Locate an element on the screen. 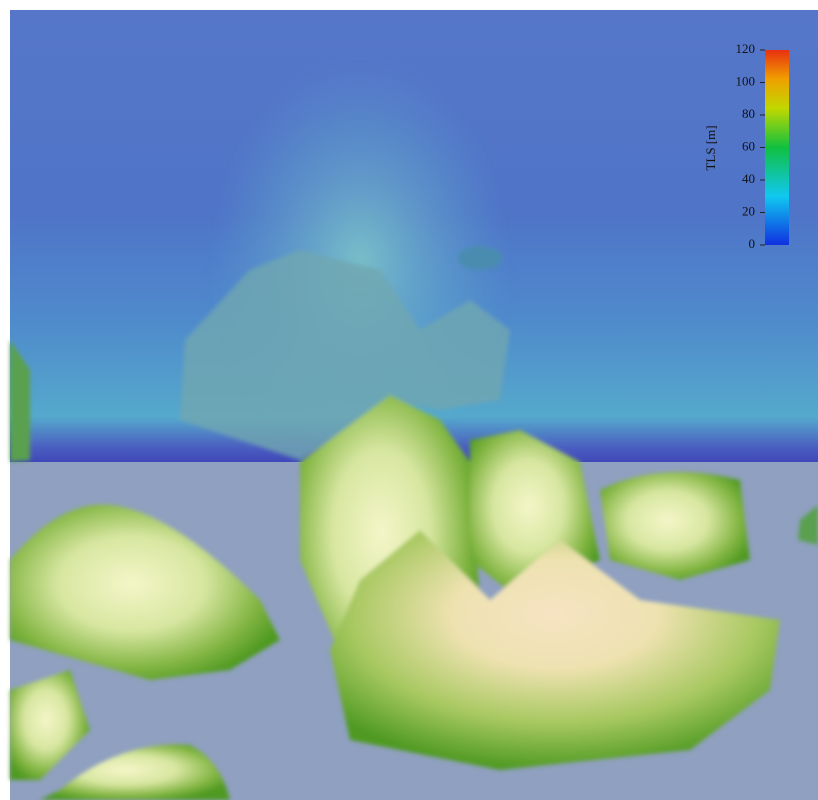 This screenshot has width=818, height=800. tick-label: 40 is located at coordinates (748, 178).